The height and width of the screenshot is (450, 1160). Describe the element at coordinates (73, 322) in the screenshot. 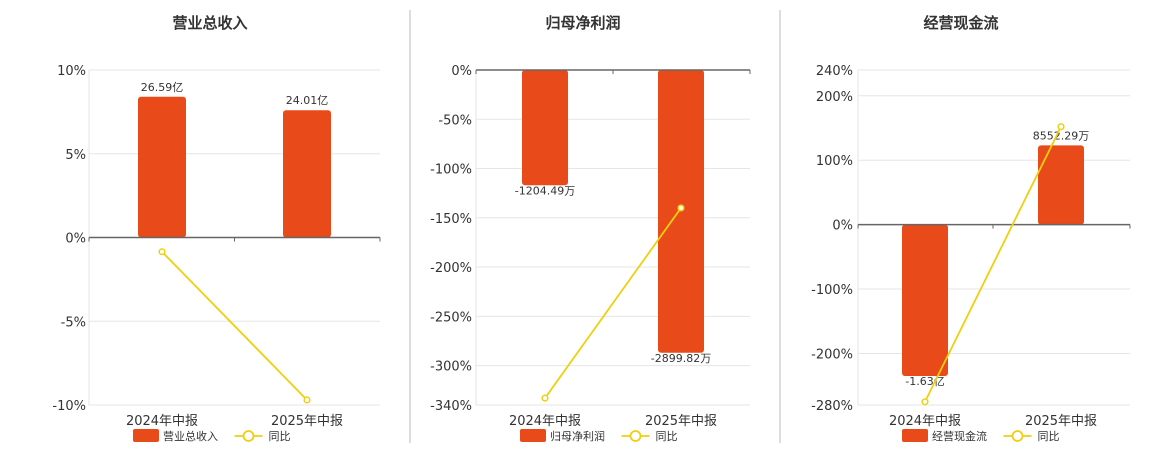

I see `chart-1-ytick-label: -5%` at that location.